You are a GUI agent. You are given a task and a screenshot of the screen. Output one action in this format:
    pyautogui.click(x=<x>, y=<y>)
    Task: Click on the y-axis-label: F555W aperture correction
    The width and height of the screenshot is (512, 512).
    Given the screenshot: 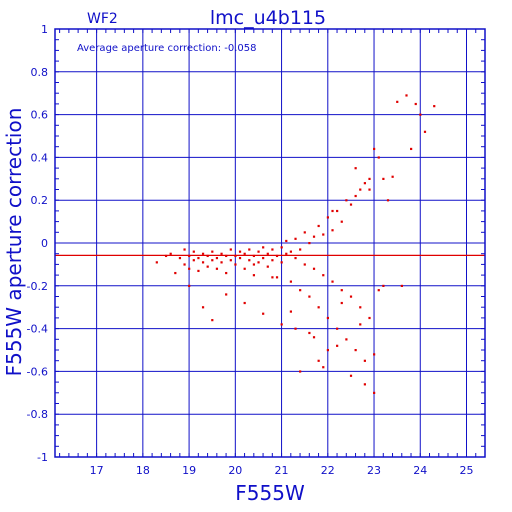 What is the action you would take?
    pyautogui.click(x=14, y=242)
    